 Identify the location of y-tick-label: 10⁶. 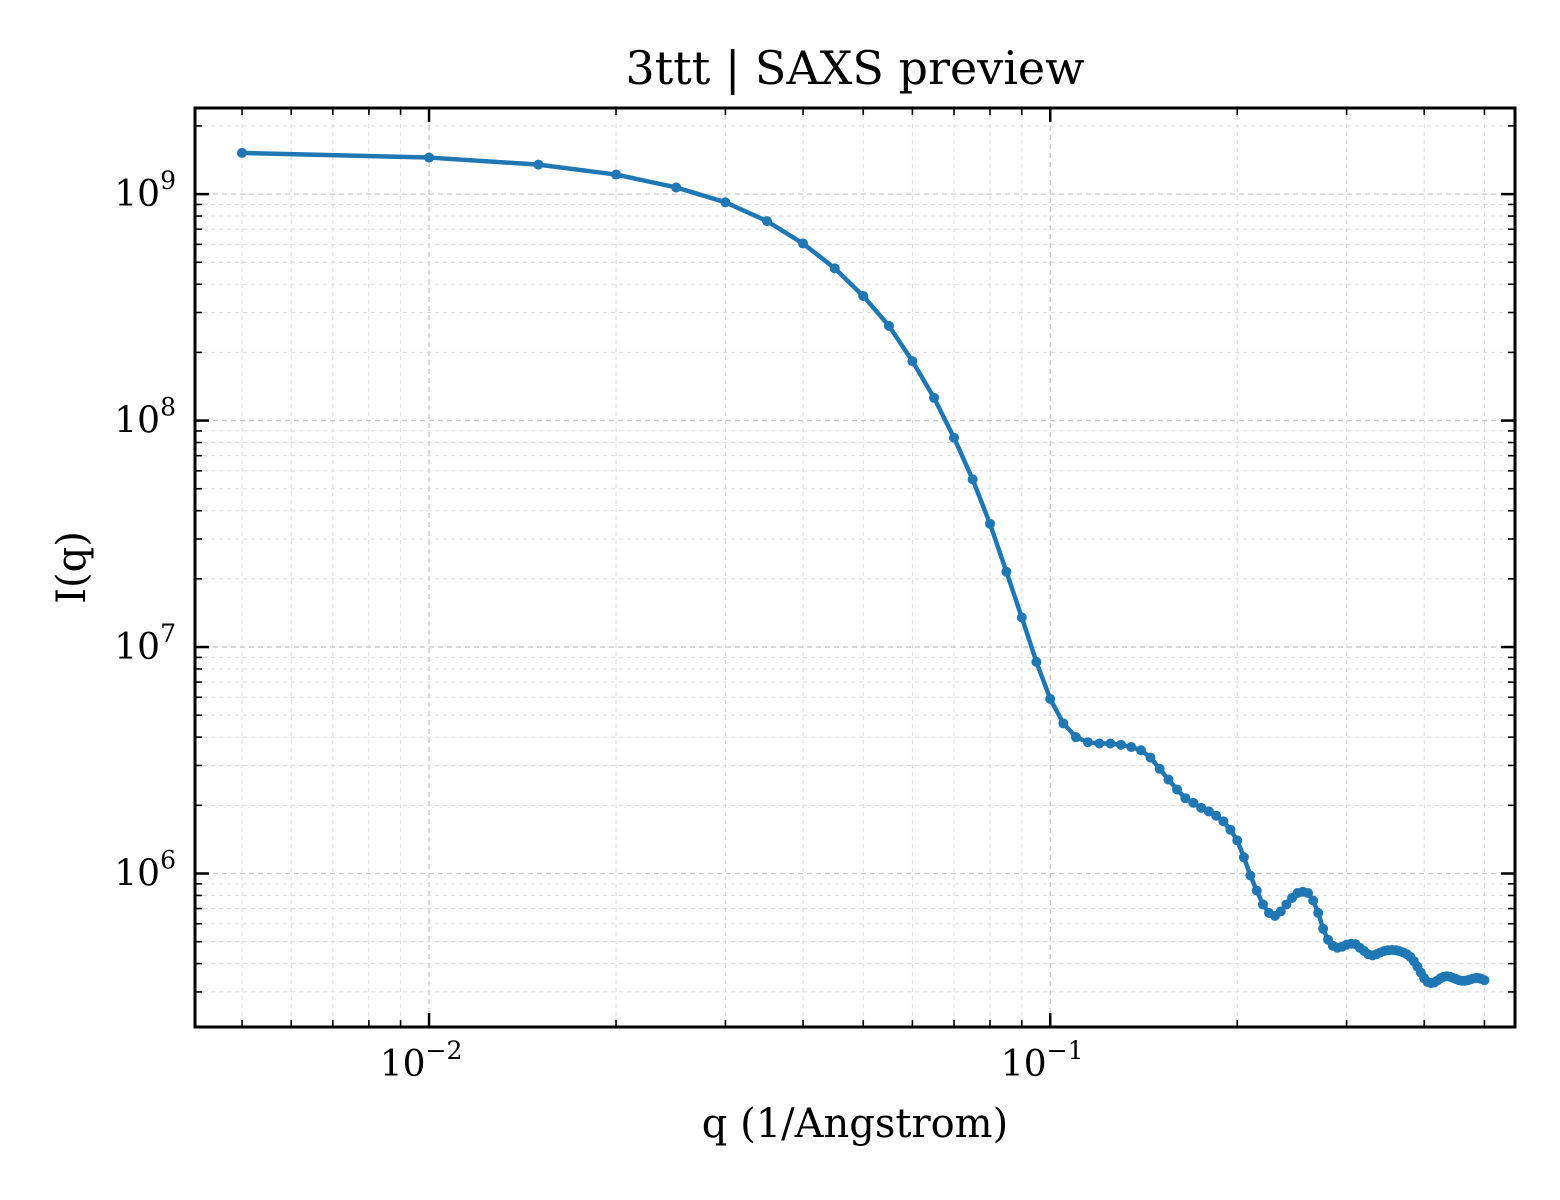
(145, 870).